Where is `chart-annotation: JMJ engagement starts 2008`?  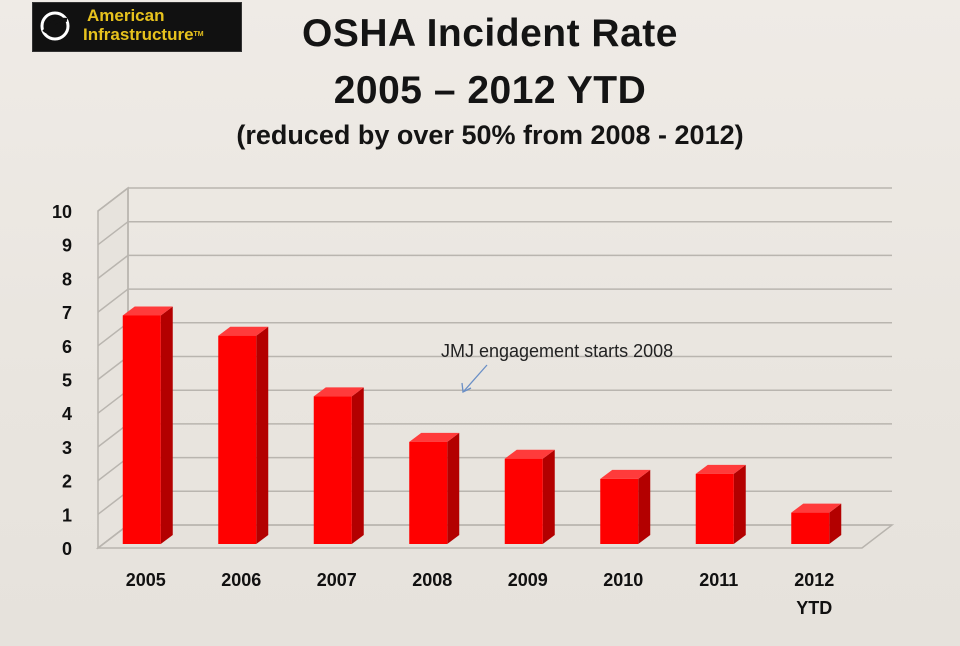
chart-annotation: JMJ engagement starts 2008 is located at coordinates (557, 367).